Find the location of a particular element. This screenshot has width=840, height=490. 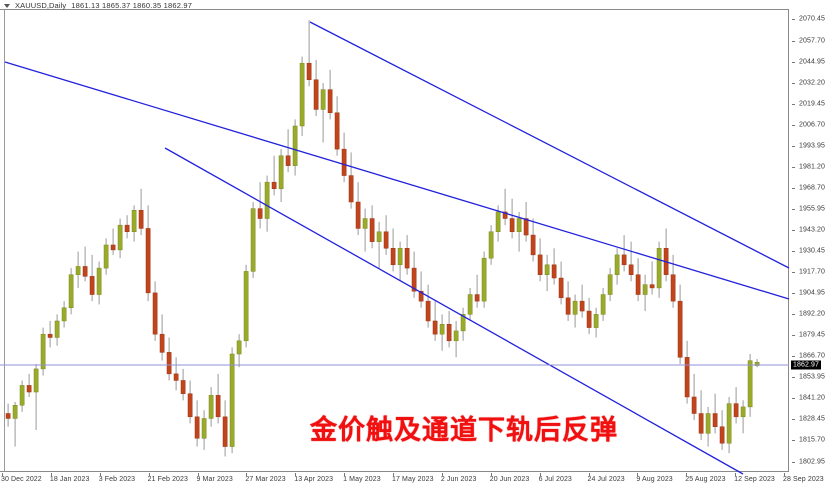

date-tick-label: 13 Apr 2023 is located at coordinates (314, 479).